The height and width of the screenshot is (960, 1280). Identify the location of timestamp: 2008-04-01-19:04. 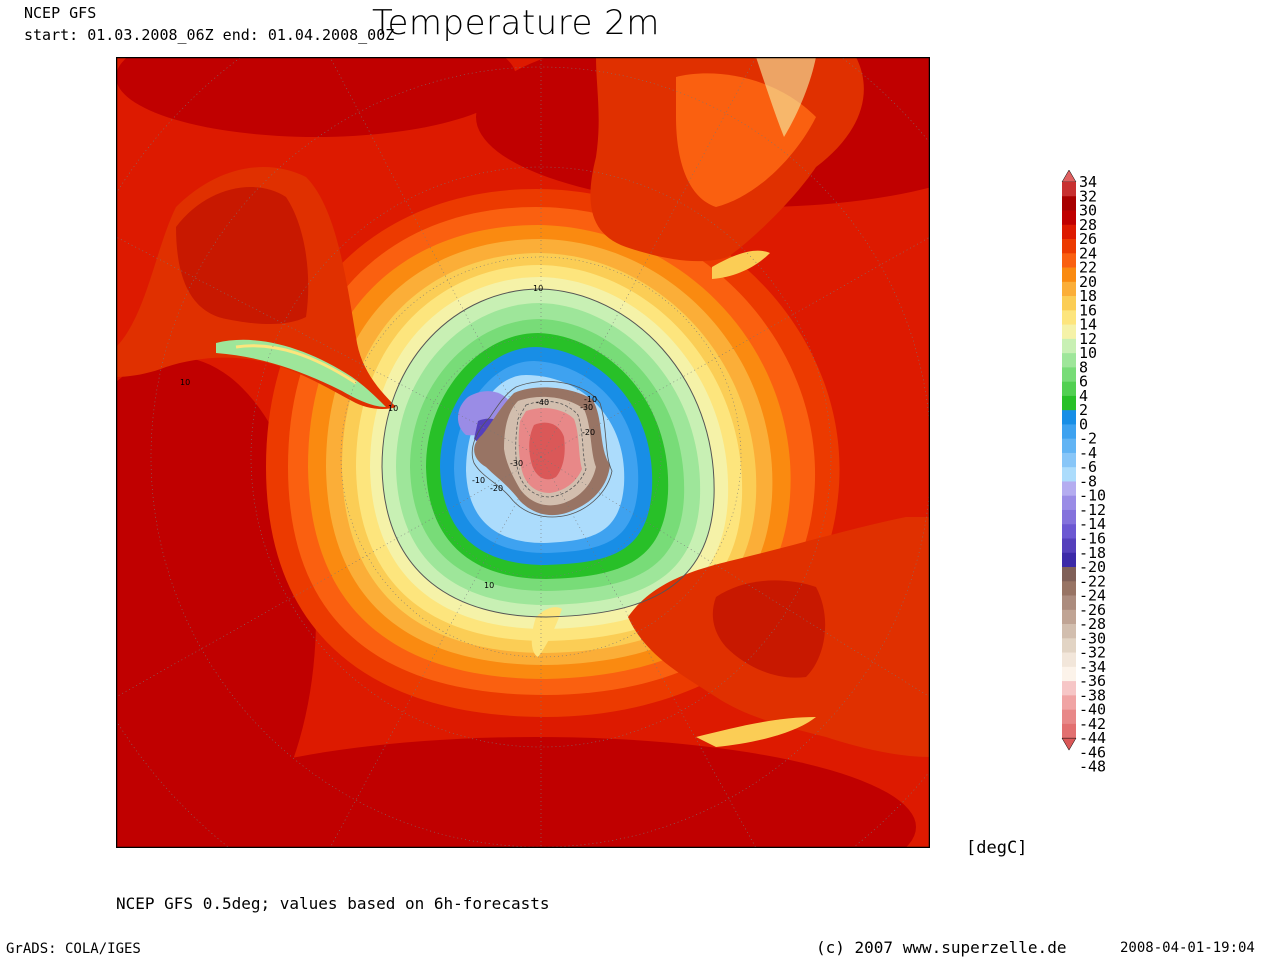
(1187, 948).